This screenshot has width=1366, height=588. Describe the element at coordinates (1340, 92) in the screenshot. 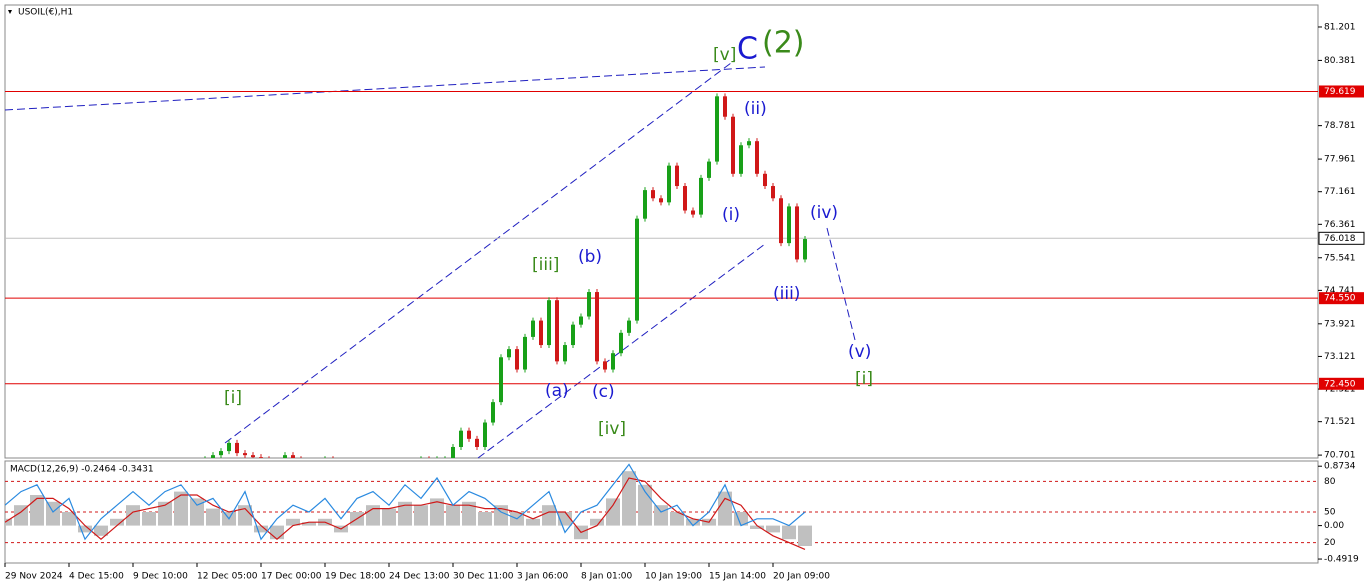

I see `level-label: 79.619` at that location.